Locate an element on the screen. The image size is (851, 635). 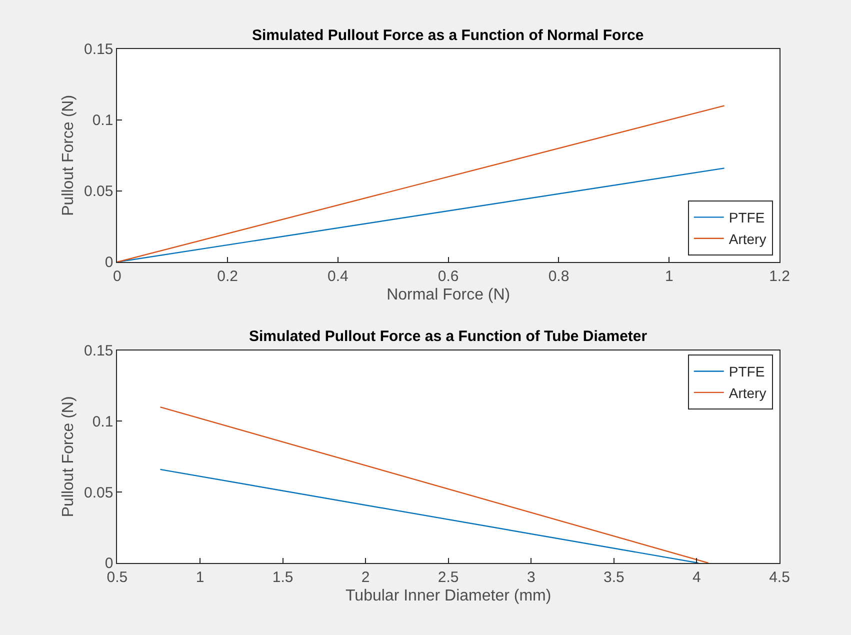
x-tick-label: 3.5 is located at coordinates (614, 577).